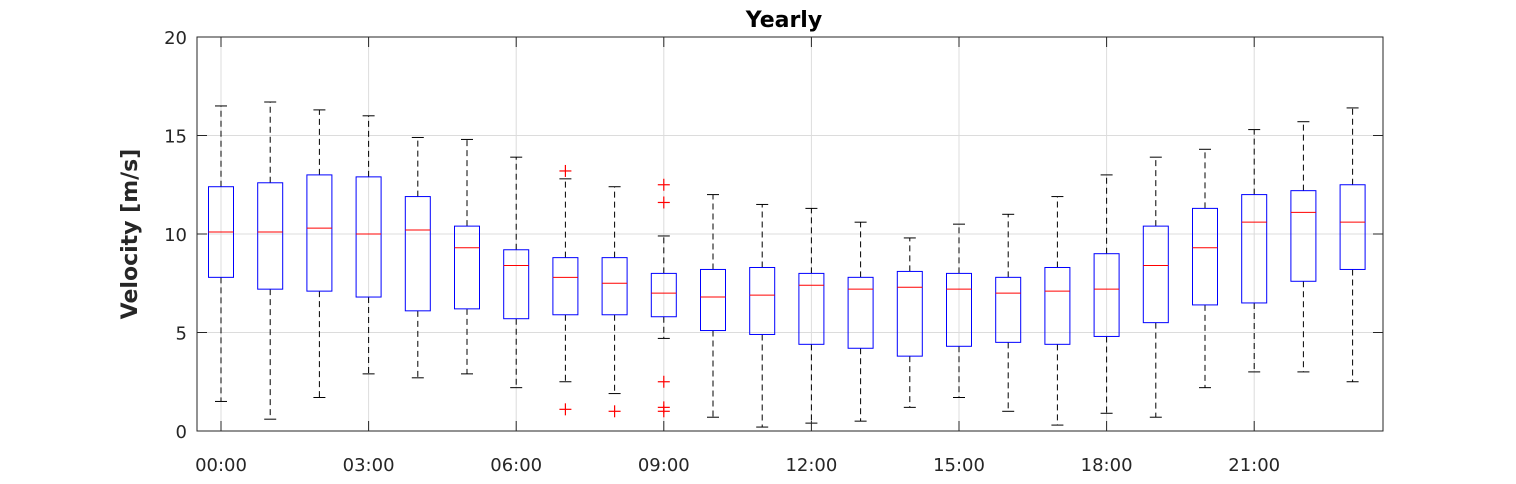 The image size is (1516, 484). I want to click on y-tick-label: 0, so click(181, 432).